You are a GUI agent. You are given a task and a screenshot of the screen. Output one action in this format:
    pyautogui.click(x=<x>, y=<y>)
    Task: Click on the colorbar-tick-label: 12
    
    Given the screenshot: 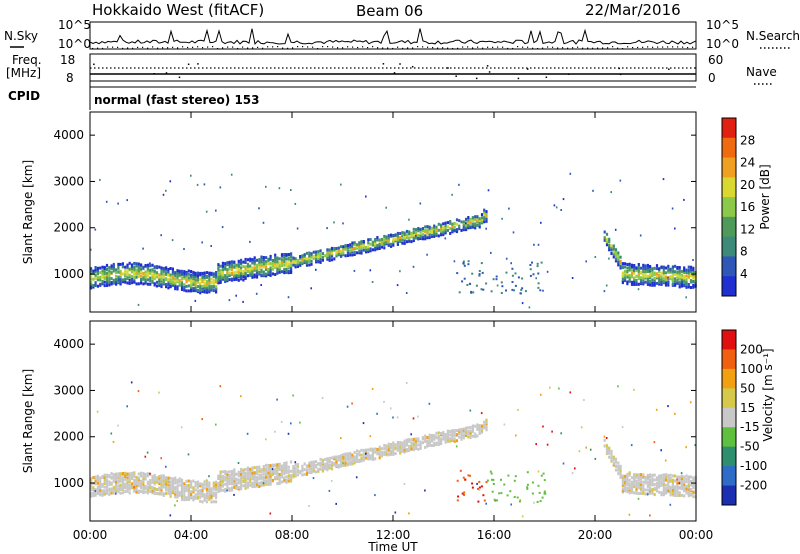 What is the action you would take?
    pyautogui.click(x=747, y=229)
    